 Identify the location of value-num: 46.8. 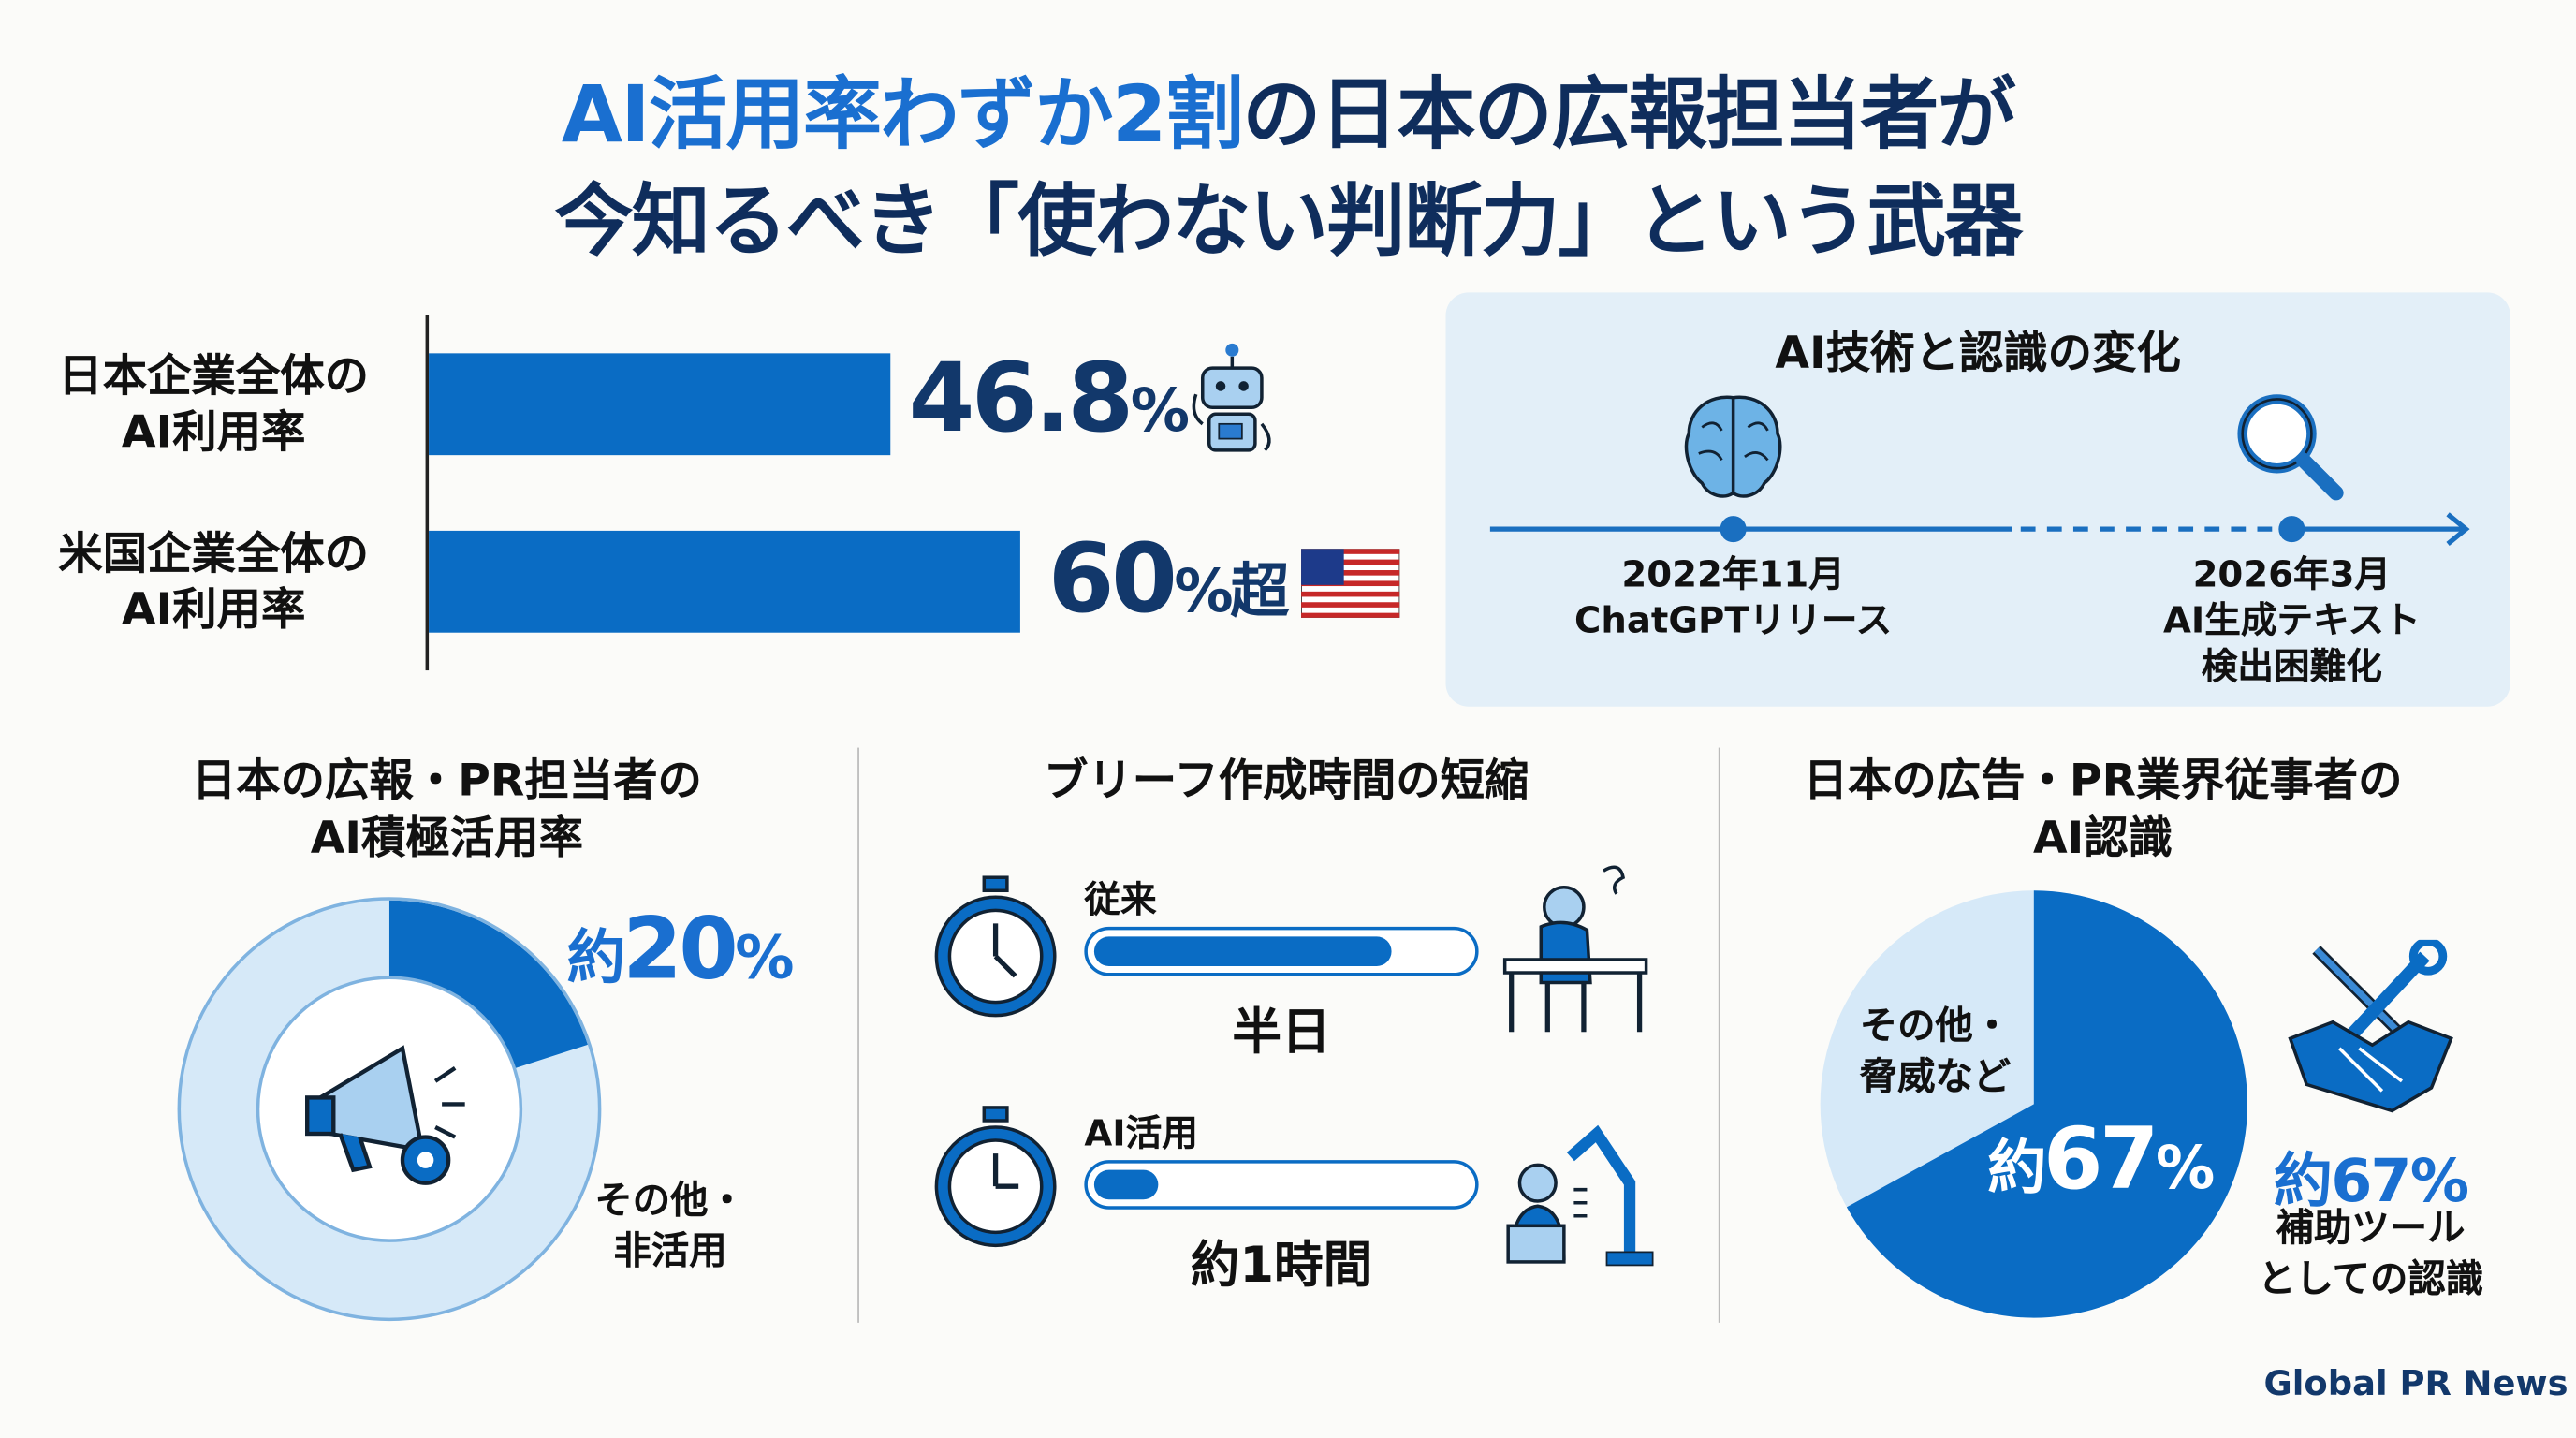
(1021, 398).